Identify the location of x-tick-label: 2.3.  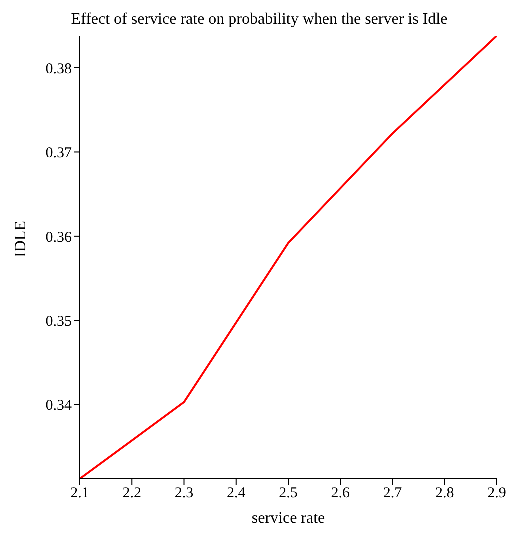
(184, 494).